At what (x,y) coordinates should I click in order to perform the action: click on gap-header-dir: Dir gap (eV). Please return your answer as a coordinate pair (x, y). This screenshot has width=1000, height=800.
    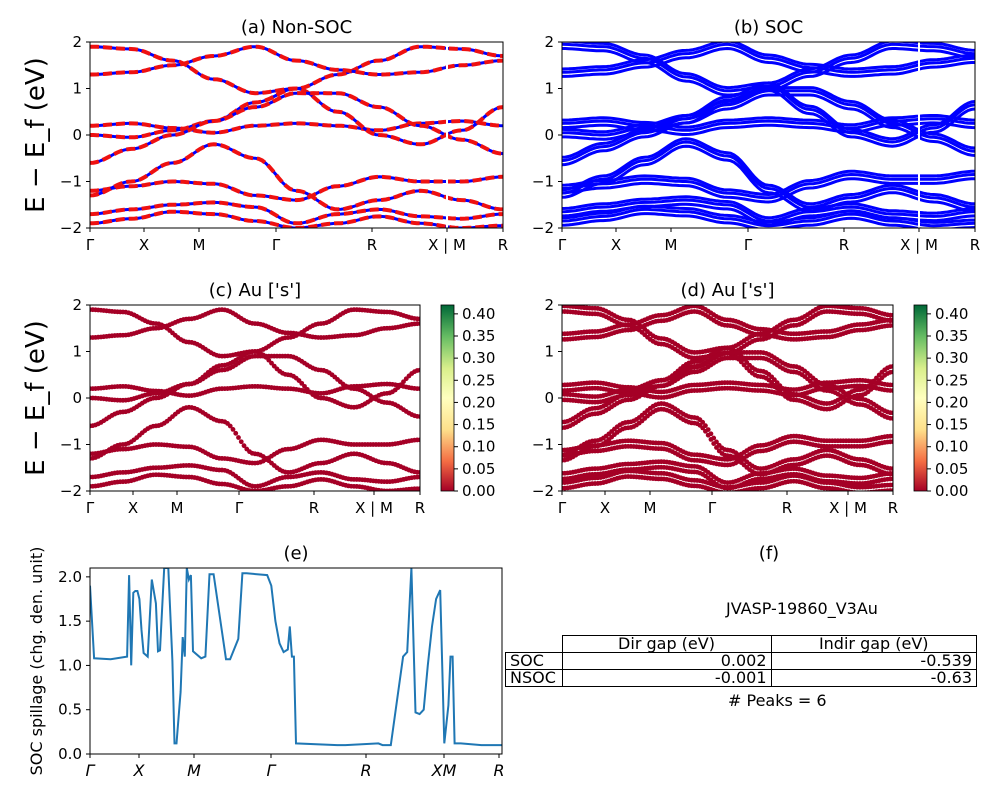
    Looking at the image, I should click on (666, 644).